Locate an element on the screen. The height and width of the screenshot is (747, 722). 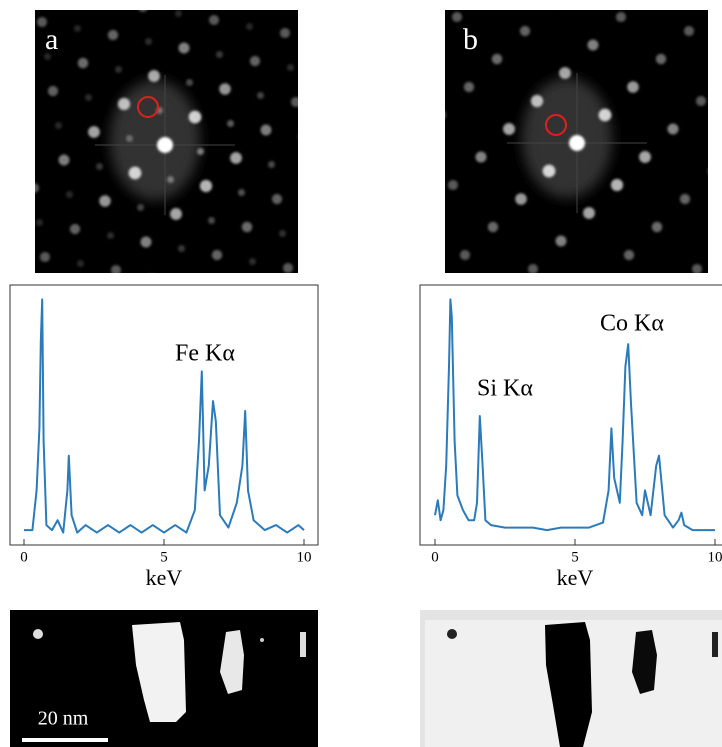
panel-label: b is located at coordinates (470, 39).